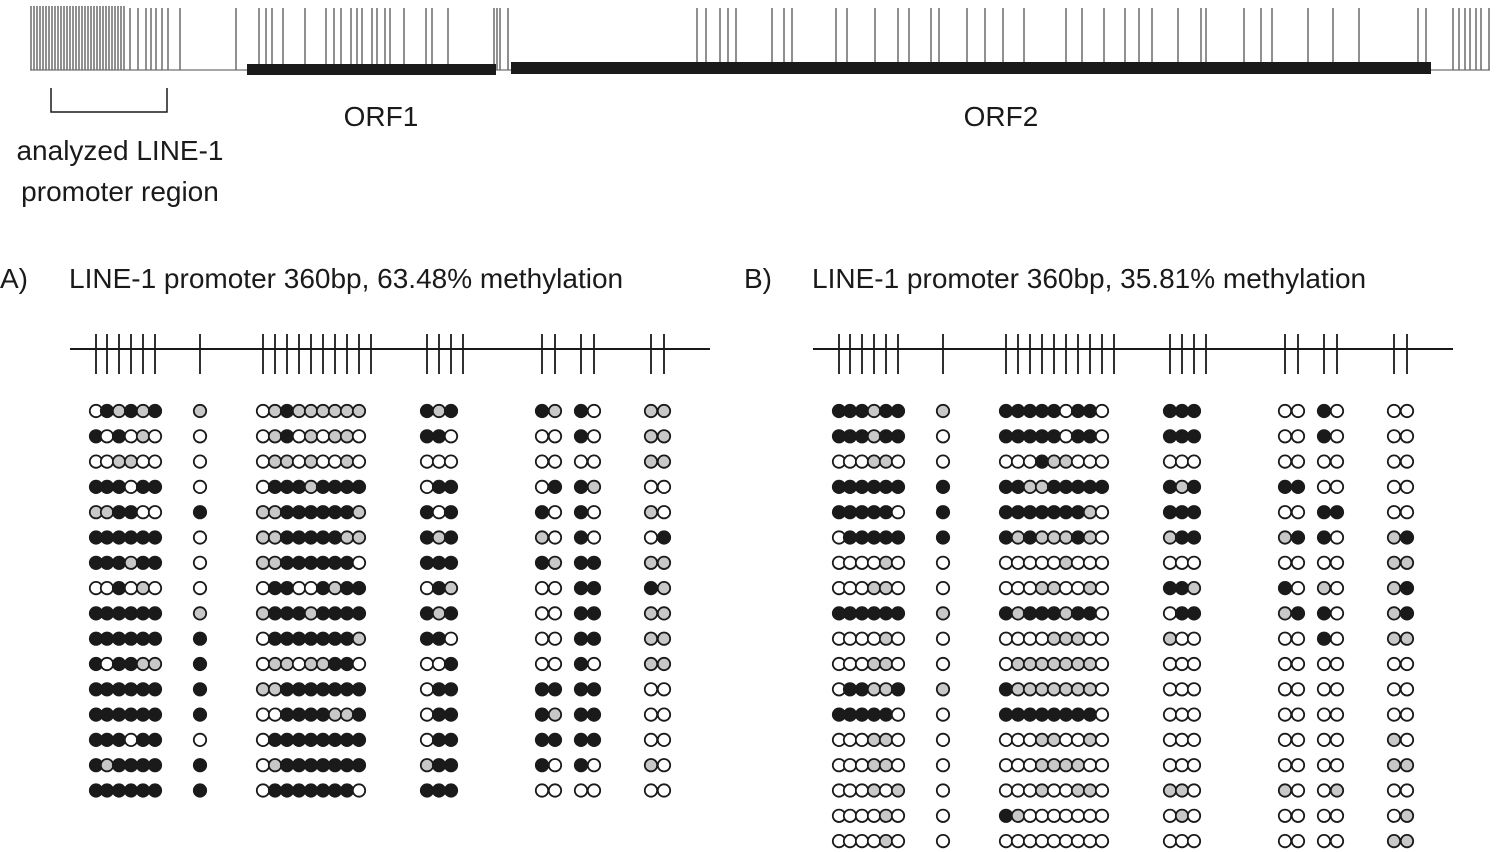 This screenshot has height=852, width=1501. What do you see at coordinates (758, 278) in the screenshot?
I see `panel-b-letter: B)` at bounding box center [758, 278].